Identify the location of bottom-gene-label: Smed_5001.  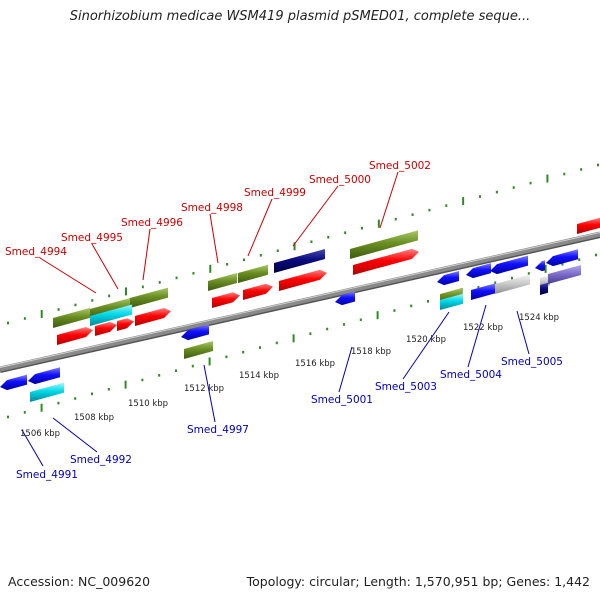
(342, 400).